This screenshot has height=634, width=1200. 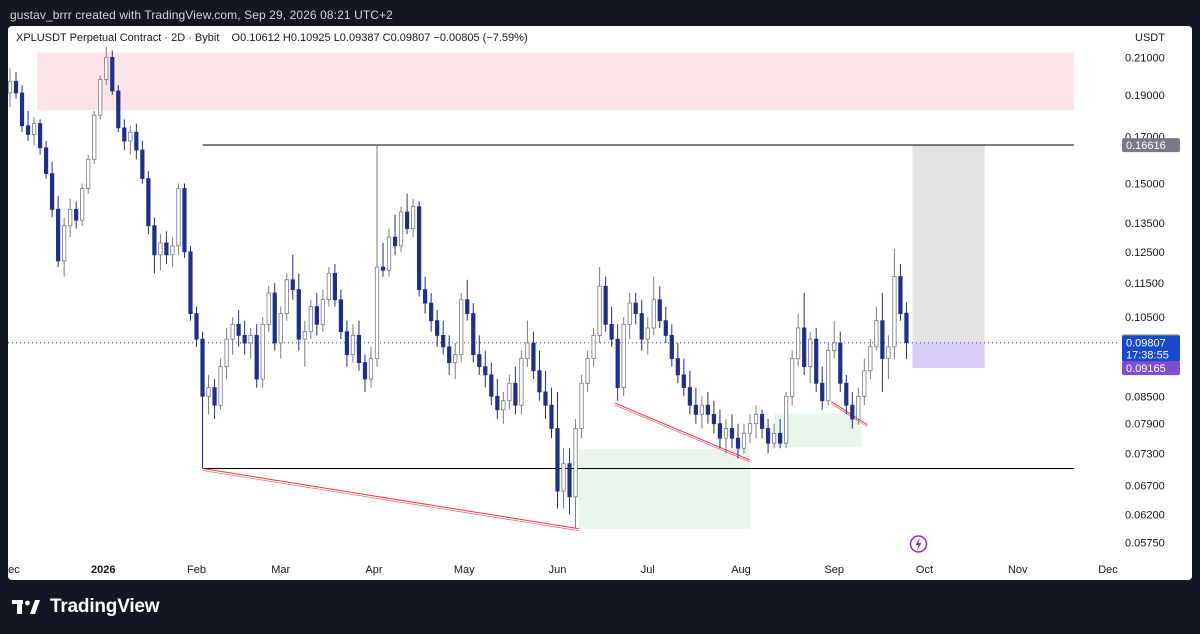 What do you see at coordinates (26, 607) in the screenshot?
I see `tv-logo-icon` at bounding box center [26, 607].